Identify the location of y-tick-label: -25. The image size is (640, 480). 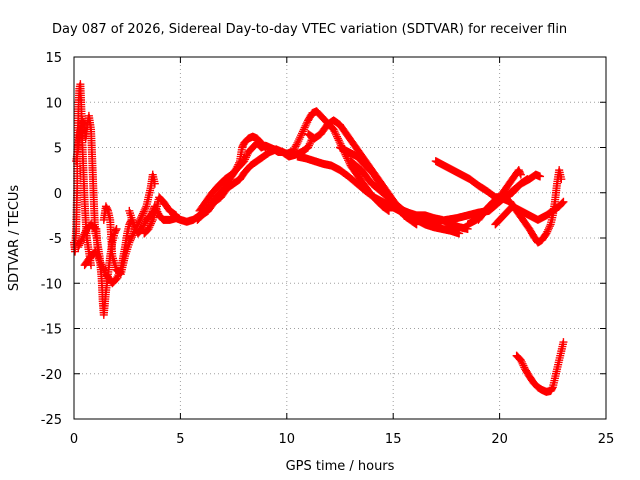
(51, 420).